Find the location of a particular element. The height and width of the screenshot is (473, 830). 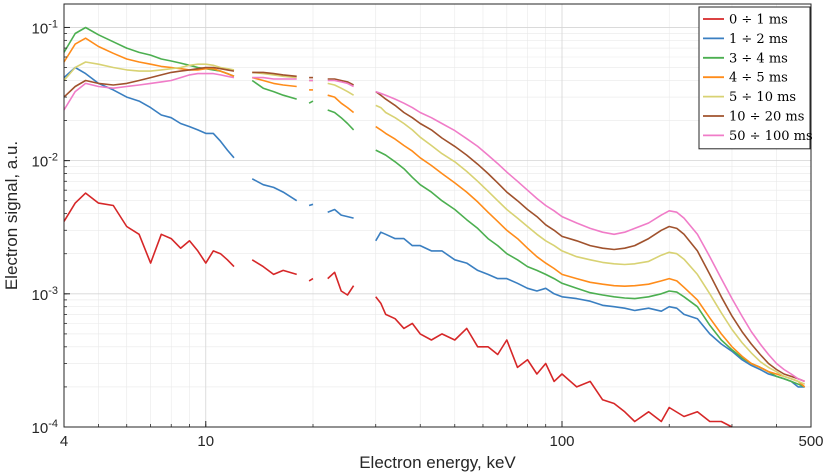

x-tick-label: 10 is located at coordinates (205, 441).